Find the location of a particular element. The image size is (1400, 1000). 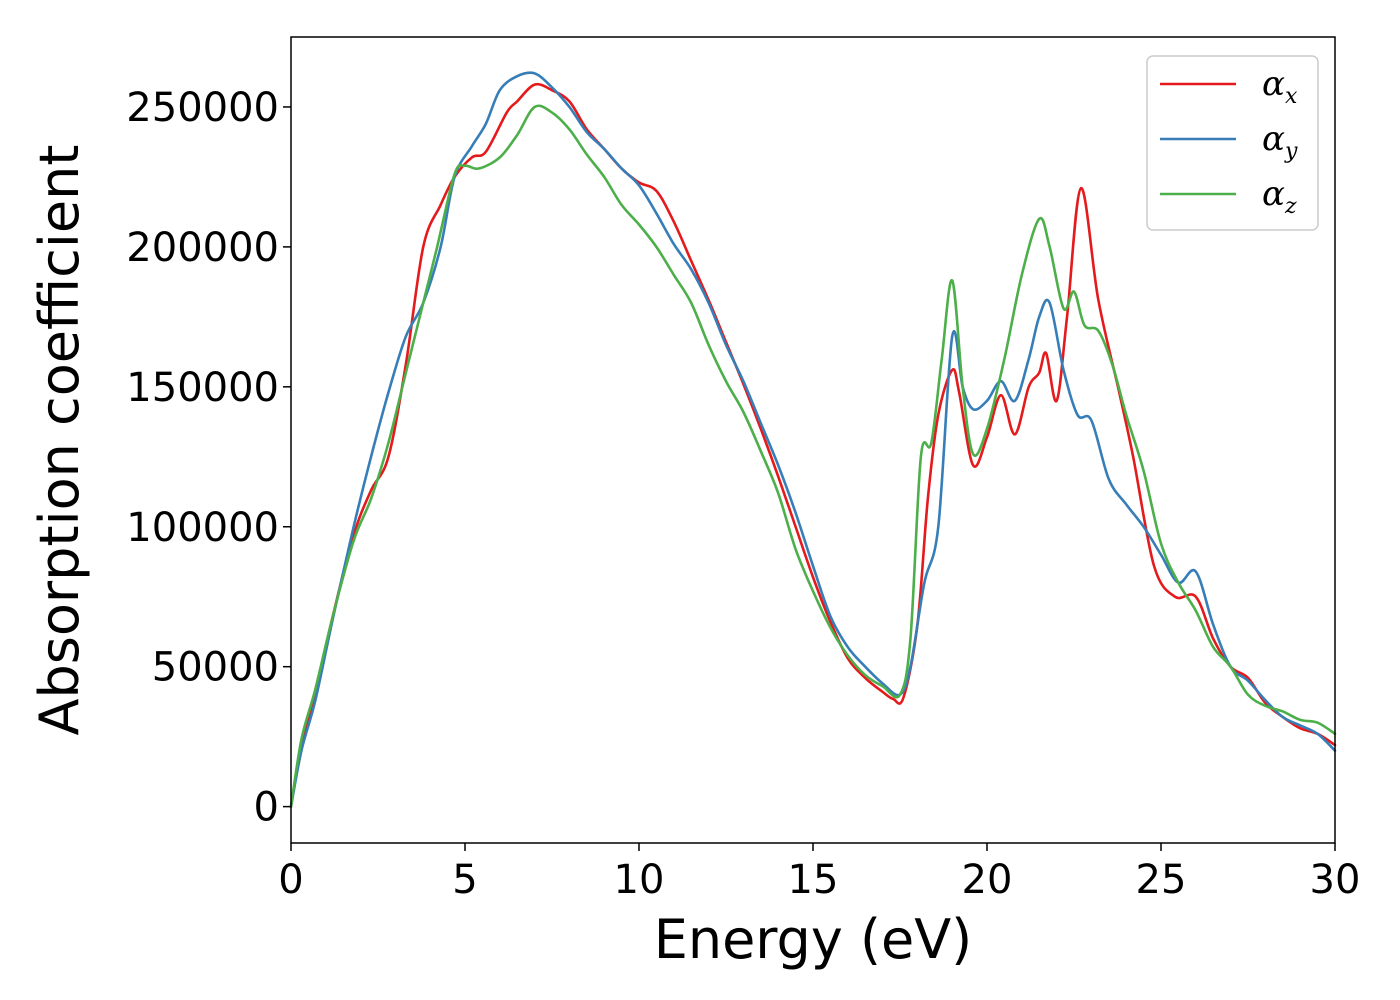

y-tick-label-150000: 150000 is located at coordinates (202, 388).